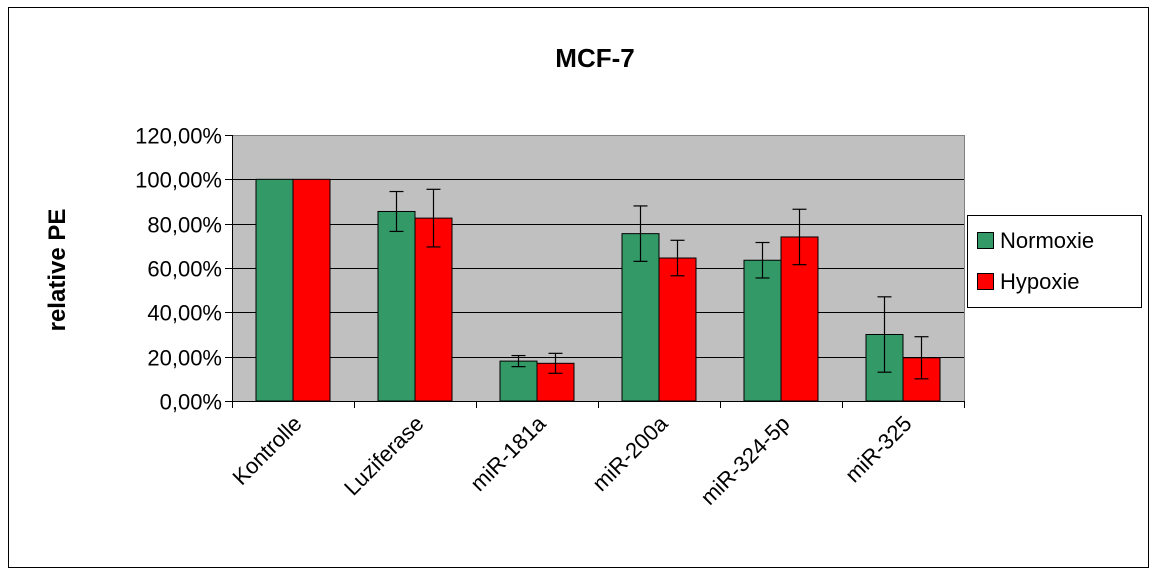 Image resolution: width=1157 pixels, height=576 pixels. What do you see at coordinates (178, 180) in the screenshot?
I see `y-tick-label: 100,00%` at bounding box center [178, 180].